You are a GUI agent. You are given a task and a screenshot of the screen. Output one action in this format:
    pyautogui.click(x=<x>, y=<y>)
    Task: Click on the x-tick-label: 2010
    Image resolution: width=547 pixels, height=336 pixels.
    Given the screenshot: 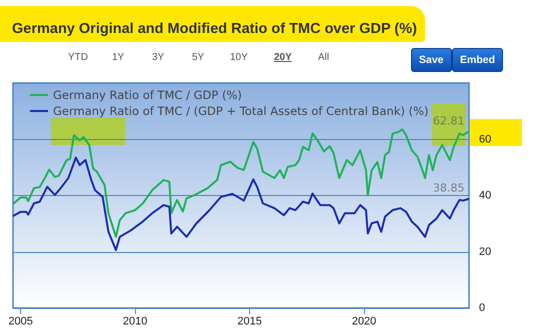 What is the action you would take?
    pyautogui.click(x=135, y=322)
    